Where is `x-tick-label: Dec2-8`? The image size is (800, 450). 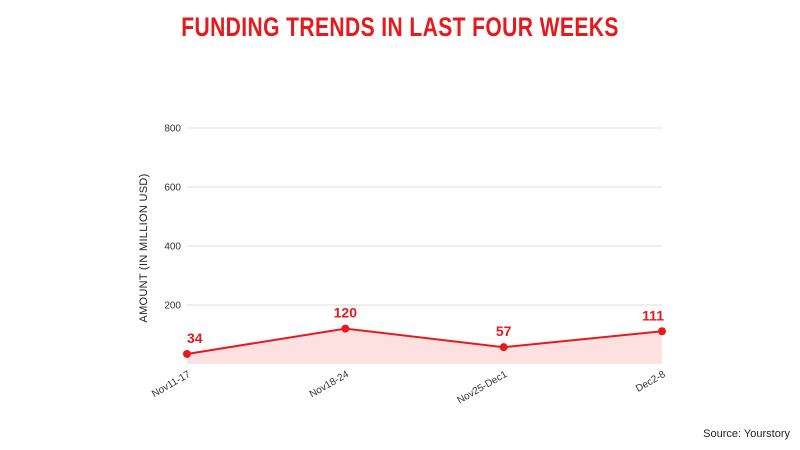 x-tick-label: Dec2-8 is located at coordinates (651, 382).